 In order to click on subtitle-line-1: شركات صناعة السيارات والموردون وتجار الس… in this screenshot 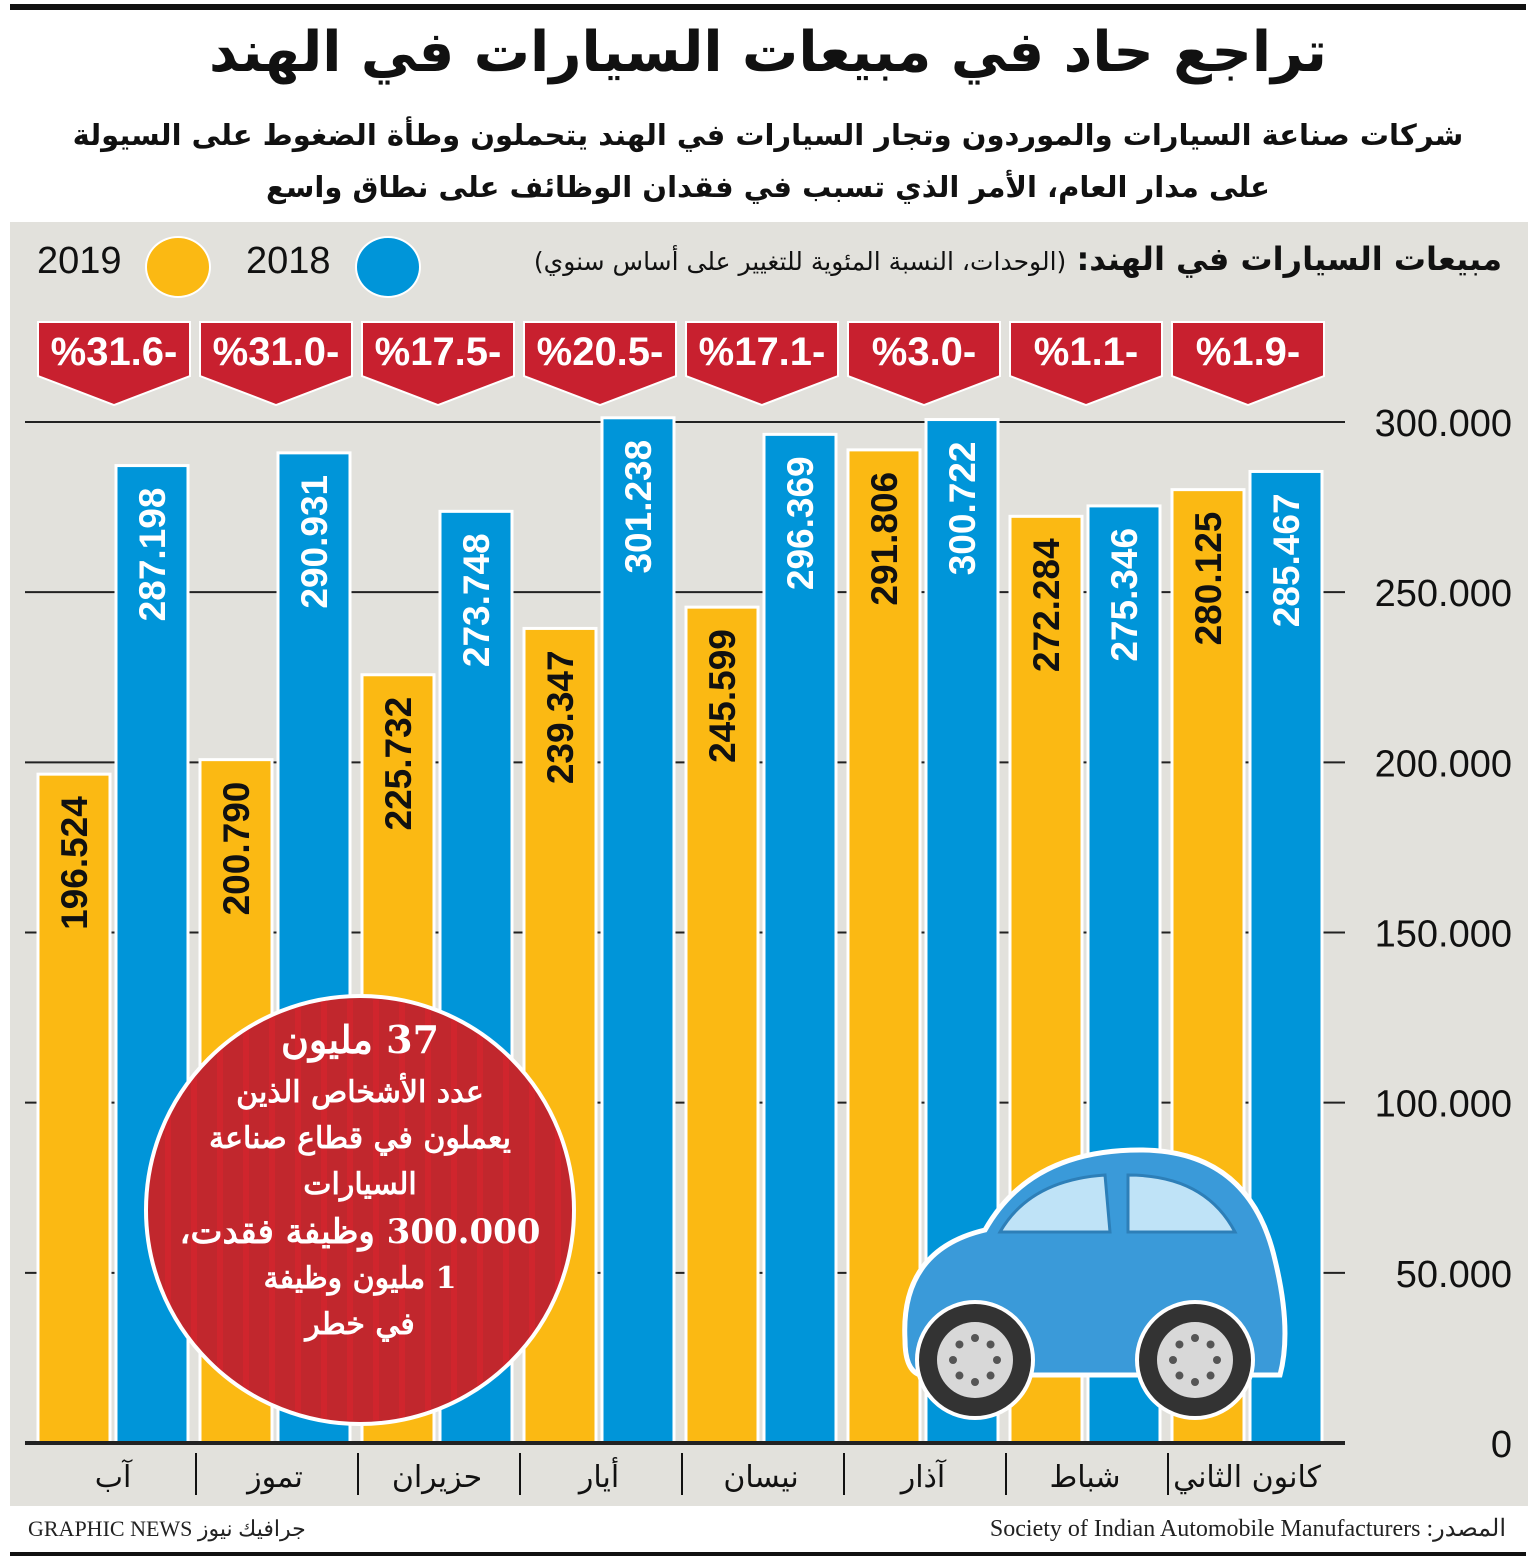, I will do `click(768, 135)`.